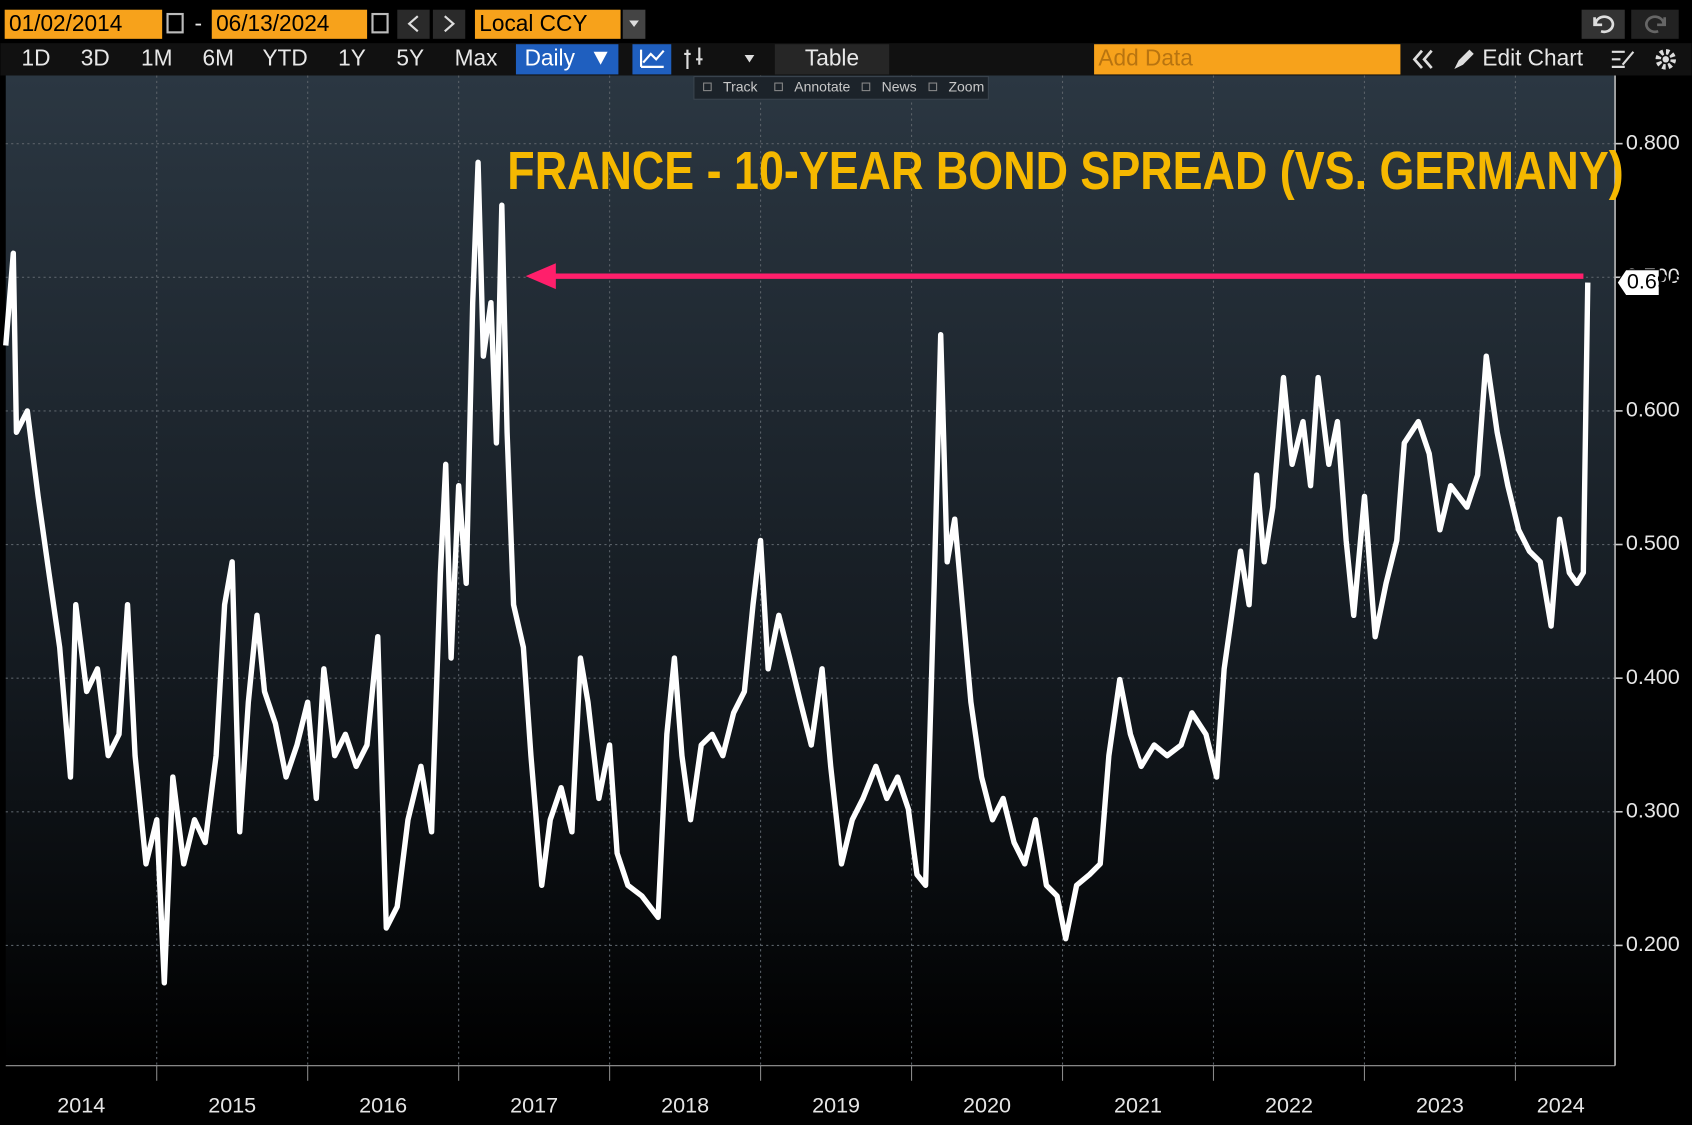  I want to click on last-value-tag, so click(1638, 283).